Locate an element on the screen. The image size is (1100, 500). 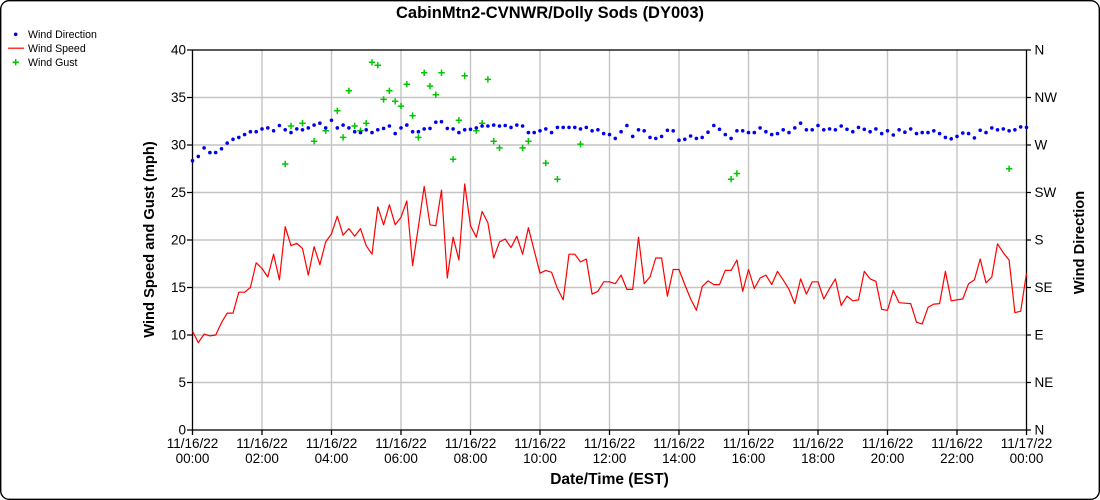
svg-text: S is located at coordinates (1039, 240).